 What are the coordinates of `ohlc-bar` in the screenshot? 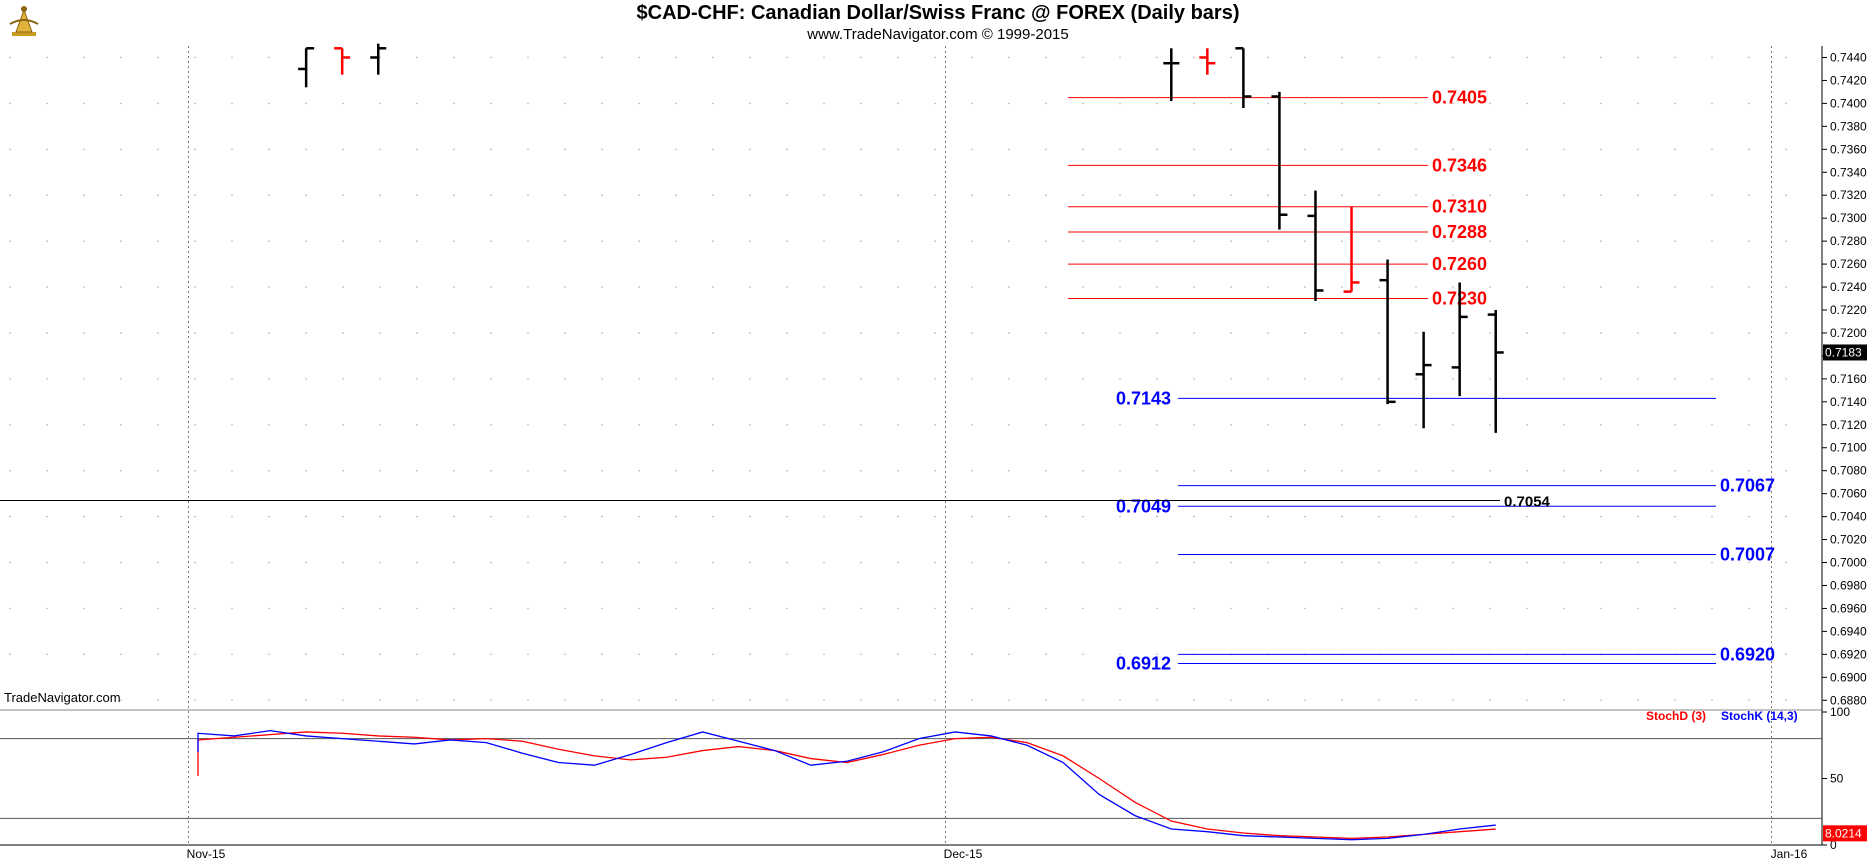 It's located at (378, 59).